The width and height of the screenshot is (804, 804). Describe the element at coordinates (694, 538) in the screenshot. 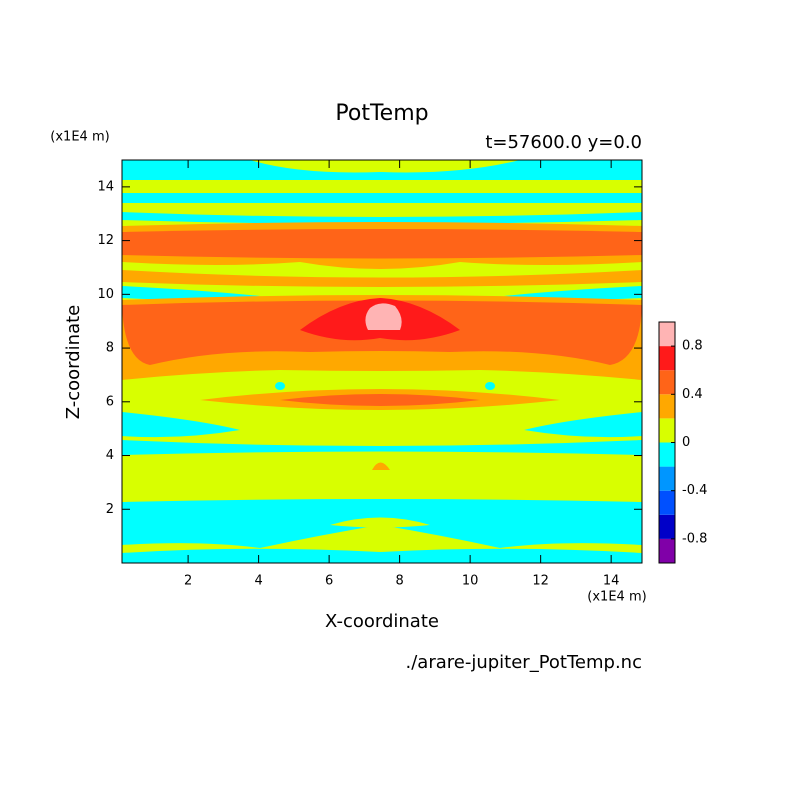

I see `colorbar-tick-label: -0.8` at that location.